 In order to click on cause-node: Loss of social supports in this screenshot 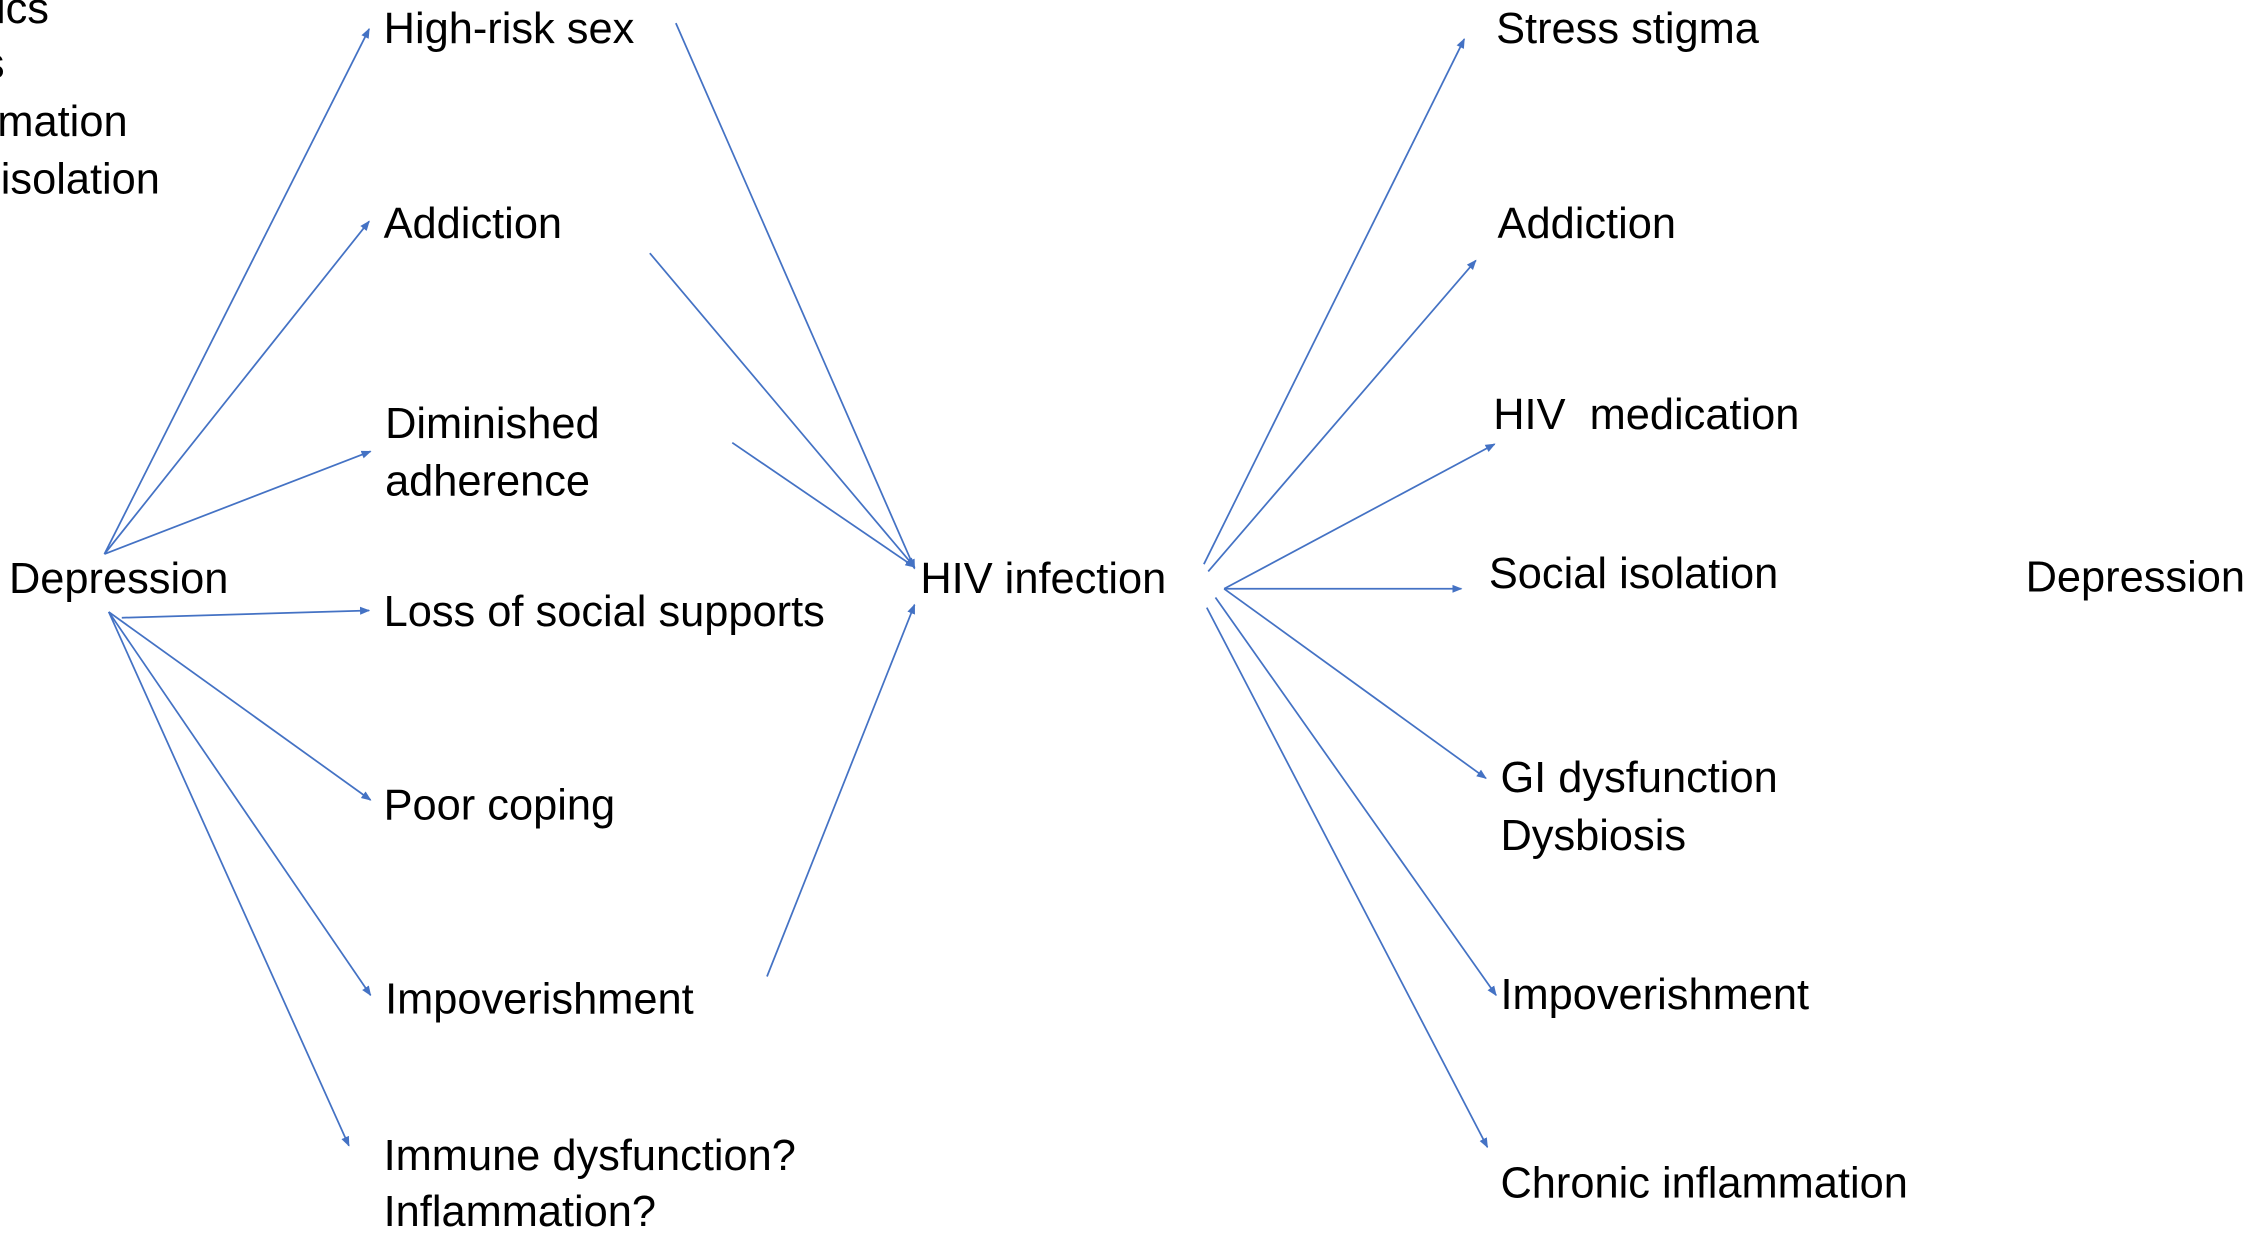, I will do `click(604, 612)`.